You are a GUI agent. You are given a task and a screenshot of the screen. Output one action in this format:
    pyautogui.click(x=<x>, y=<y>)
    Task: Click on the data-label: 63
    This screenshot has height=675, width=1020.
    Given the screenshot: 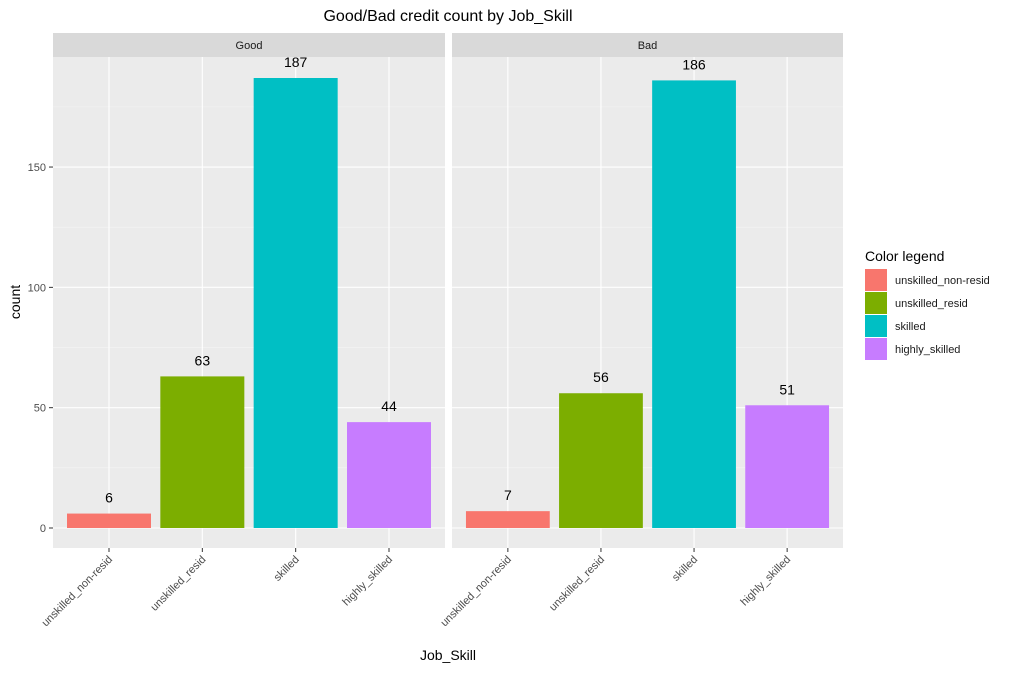 What is the action you would take?
    pyautogui.click(x=203, y=360)
    